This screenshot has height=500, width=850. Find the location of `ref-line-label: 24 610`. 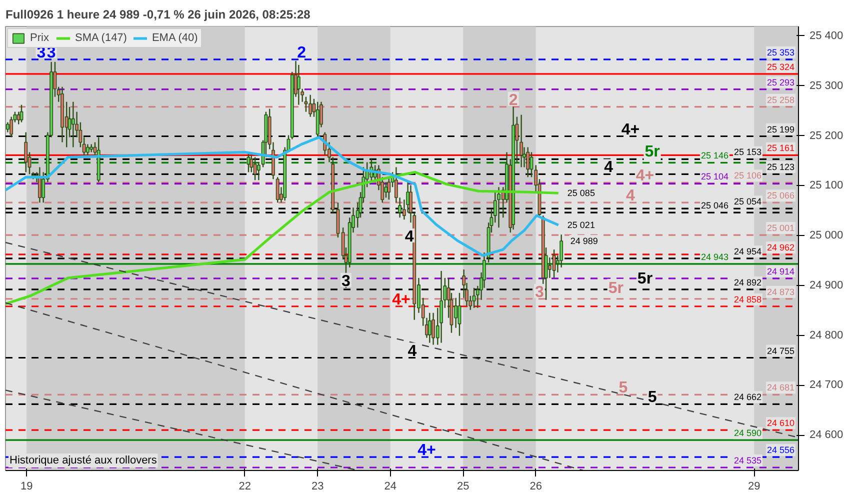

ref-line-label: 24 610 is located at coordinates (780, 423).